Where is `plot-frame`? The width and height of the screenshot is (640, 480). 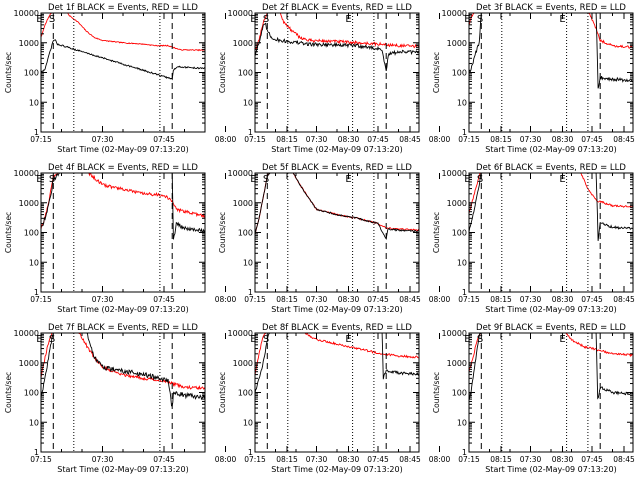 plot-frame is located at coordinates (337, 392).